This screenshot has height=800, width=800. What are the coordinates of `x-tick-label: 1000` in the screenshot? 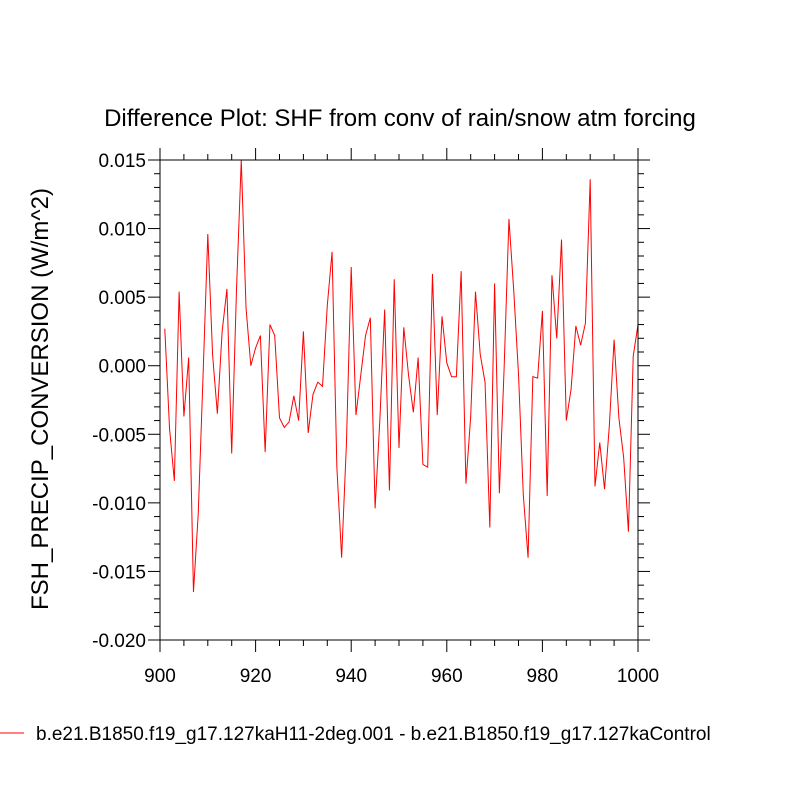 It's located at (638, 676).